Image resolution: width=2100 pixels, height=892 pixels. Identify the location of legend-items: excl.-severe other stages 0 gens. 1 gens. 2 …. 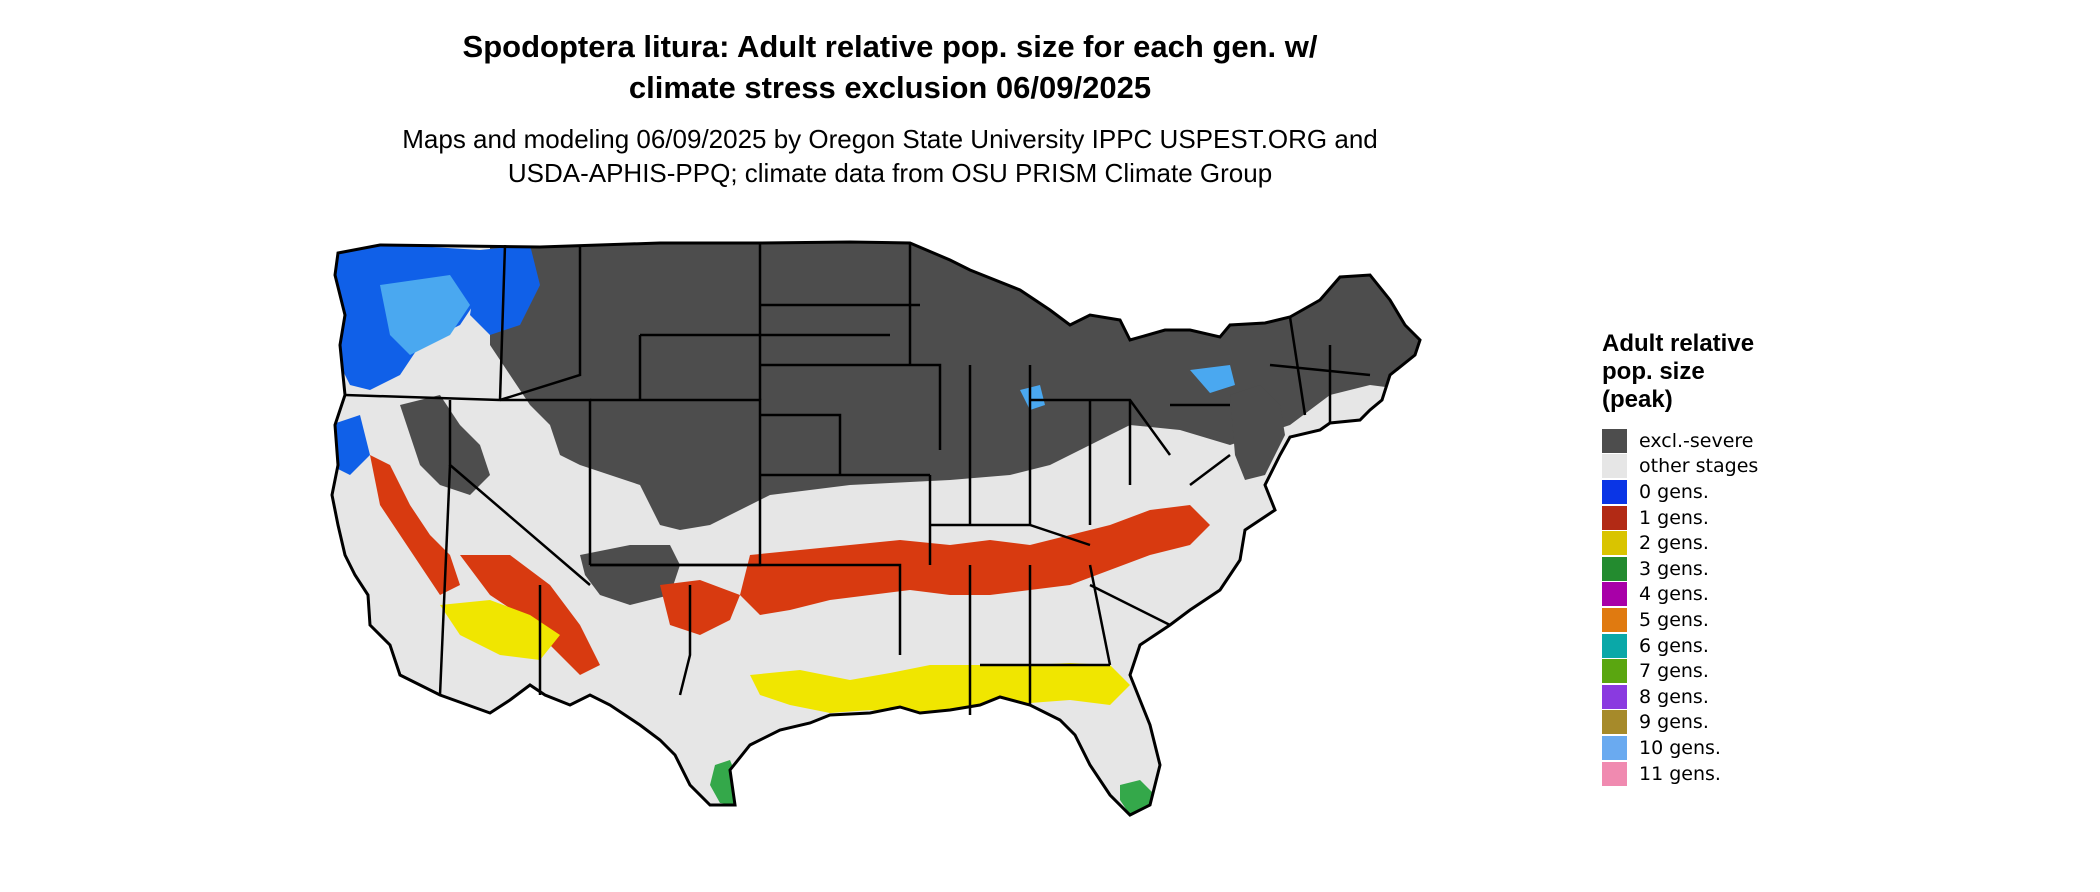
(1752, 607).